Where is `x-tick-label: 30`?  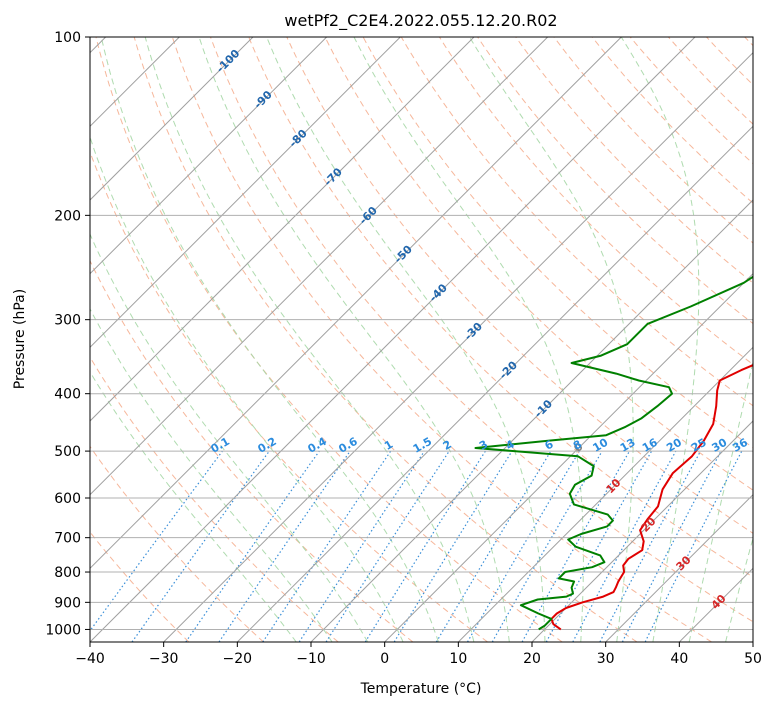
x-tick-label: 30 is located at coordinates (606, 659).